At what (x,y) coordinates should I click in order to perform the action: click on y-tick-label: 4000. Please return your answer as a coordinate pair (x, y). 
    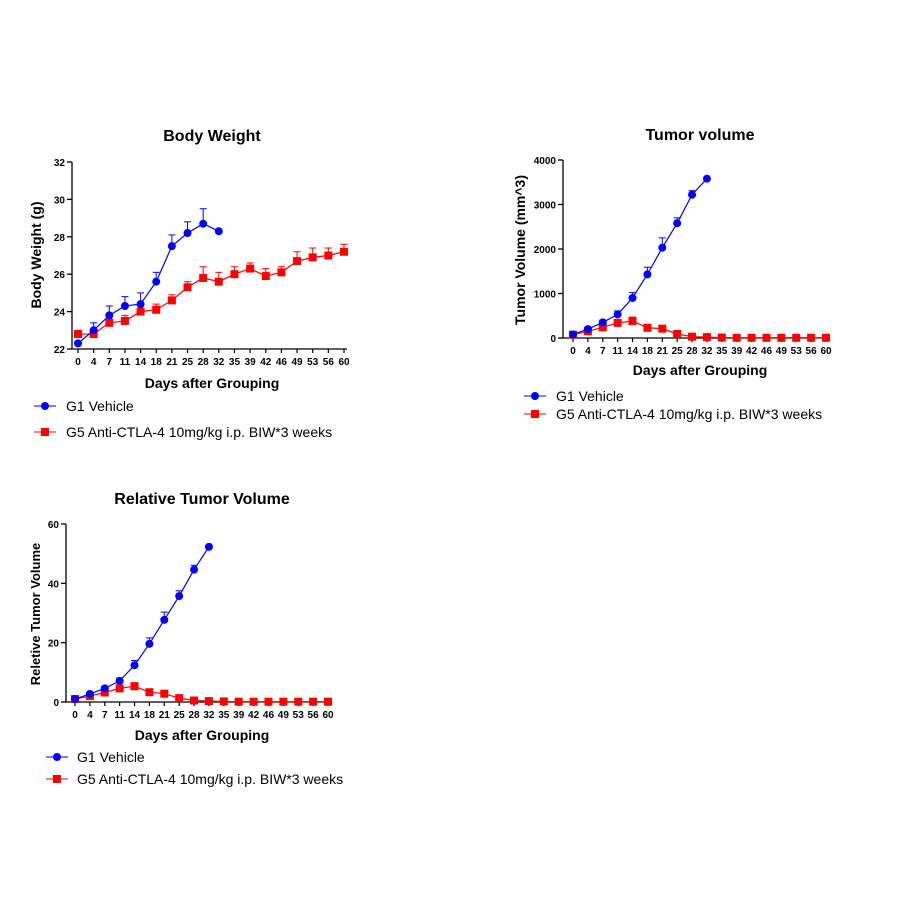
    Looking at the image, I should click on (545, 161).